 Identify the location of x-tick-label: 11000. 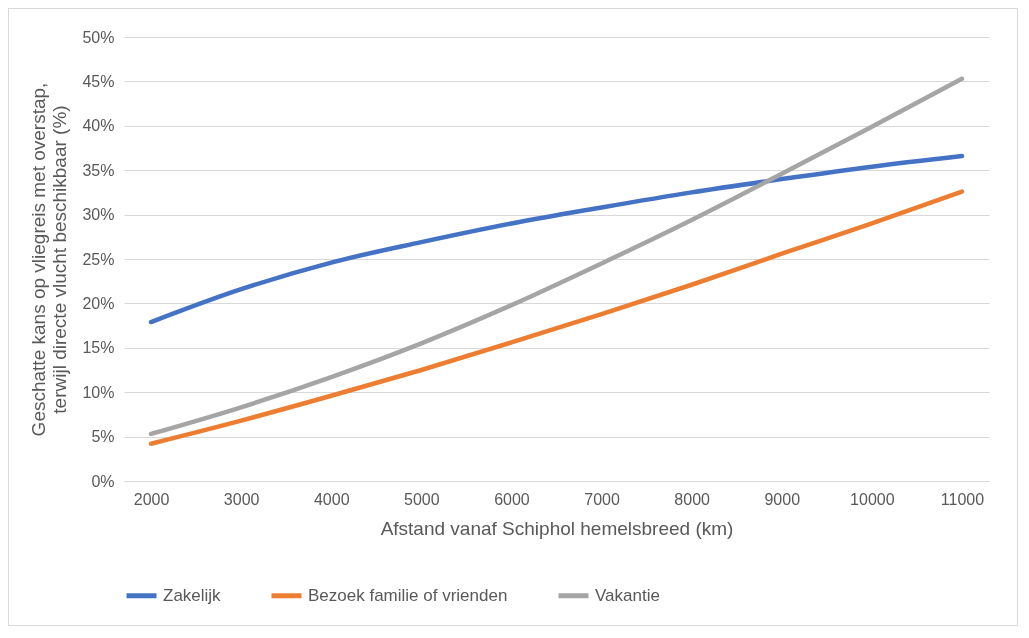
(962, 499).